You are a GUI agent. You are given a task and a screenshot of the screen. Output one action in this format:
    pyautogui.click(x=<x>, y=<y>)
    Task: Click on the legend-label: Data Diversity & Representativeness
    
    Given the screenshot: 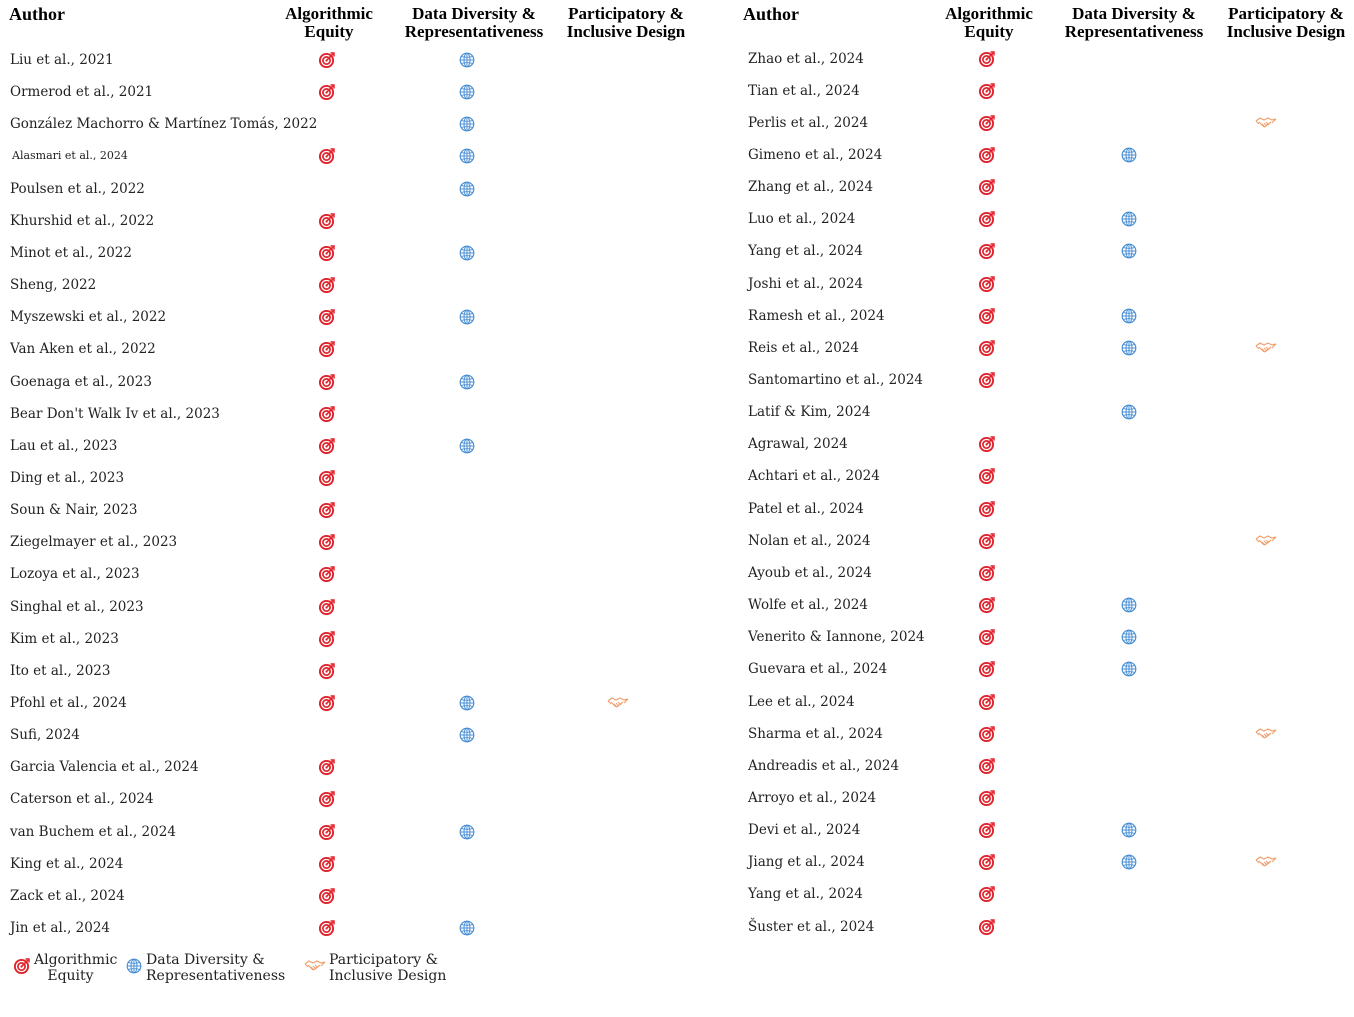 What is the action you would take?
    pyautogui.click(x=215, y=968)
    